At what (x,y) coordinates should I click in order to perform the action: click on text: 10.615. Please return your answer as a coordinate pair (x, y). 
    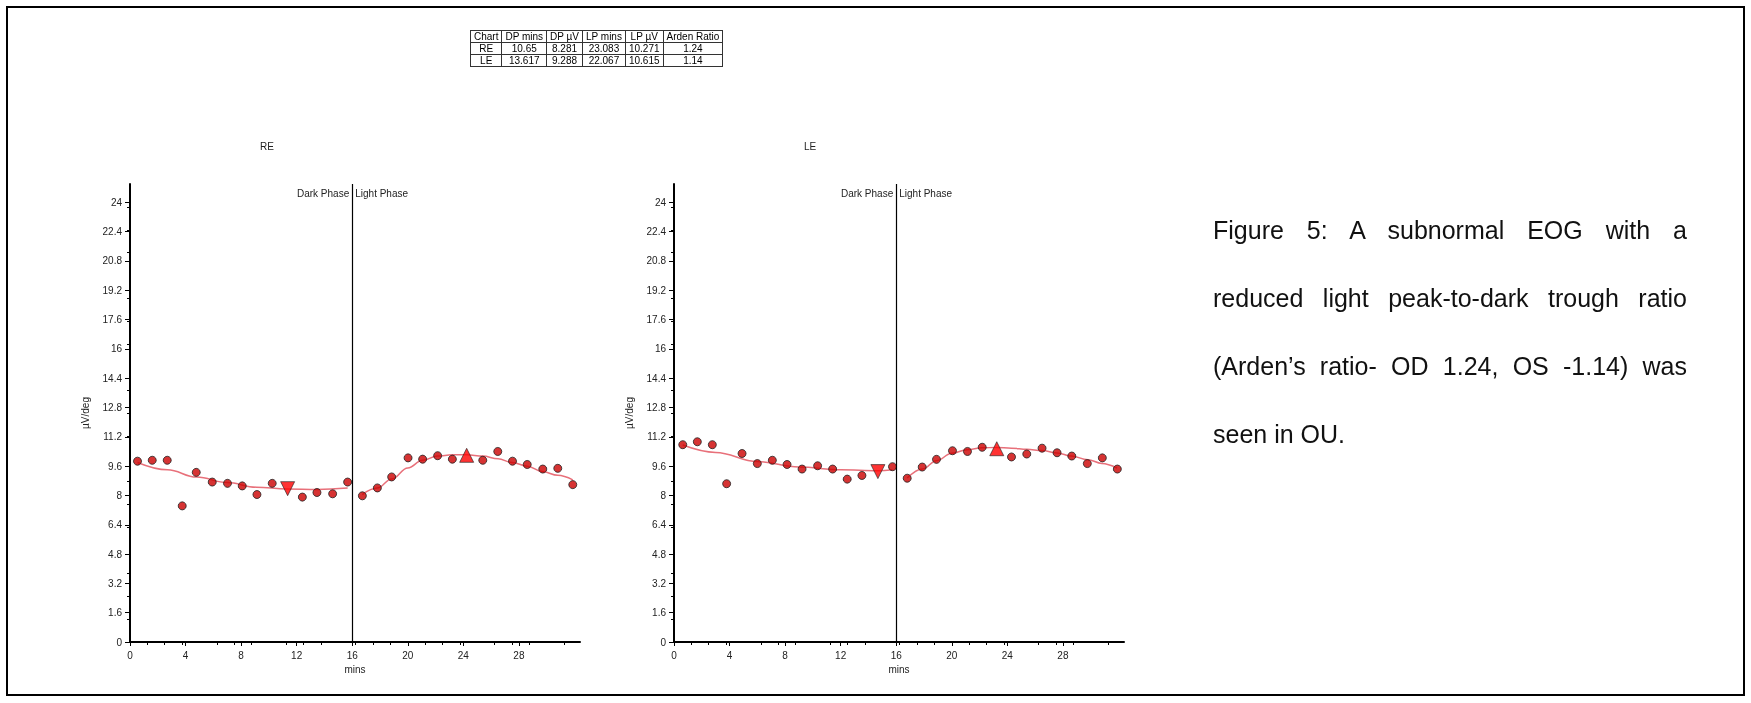
    Looking at the image, I should click on (644, 60).